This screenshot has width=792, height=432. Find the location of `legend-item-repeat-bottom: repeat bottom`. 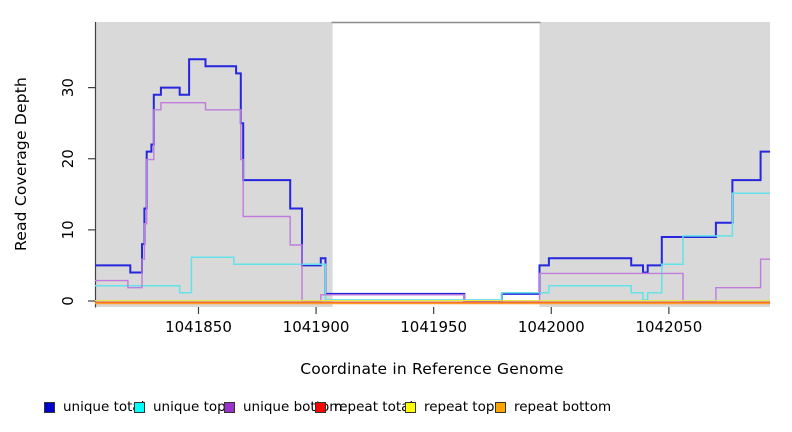

legend-item-repeat-bottom: repeat bottom is located at coordinates (553, 407).